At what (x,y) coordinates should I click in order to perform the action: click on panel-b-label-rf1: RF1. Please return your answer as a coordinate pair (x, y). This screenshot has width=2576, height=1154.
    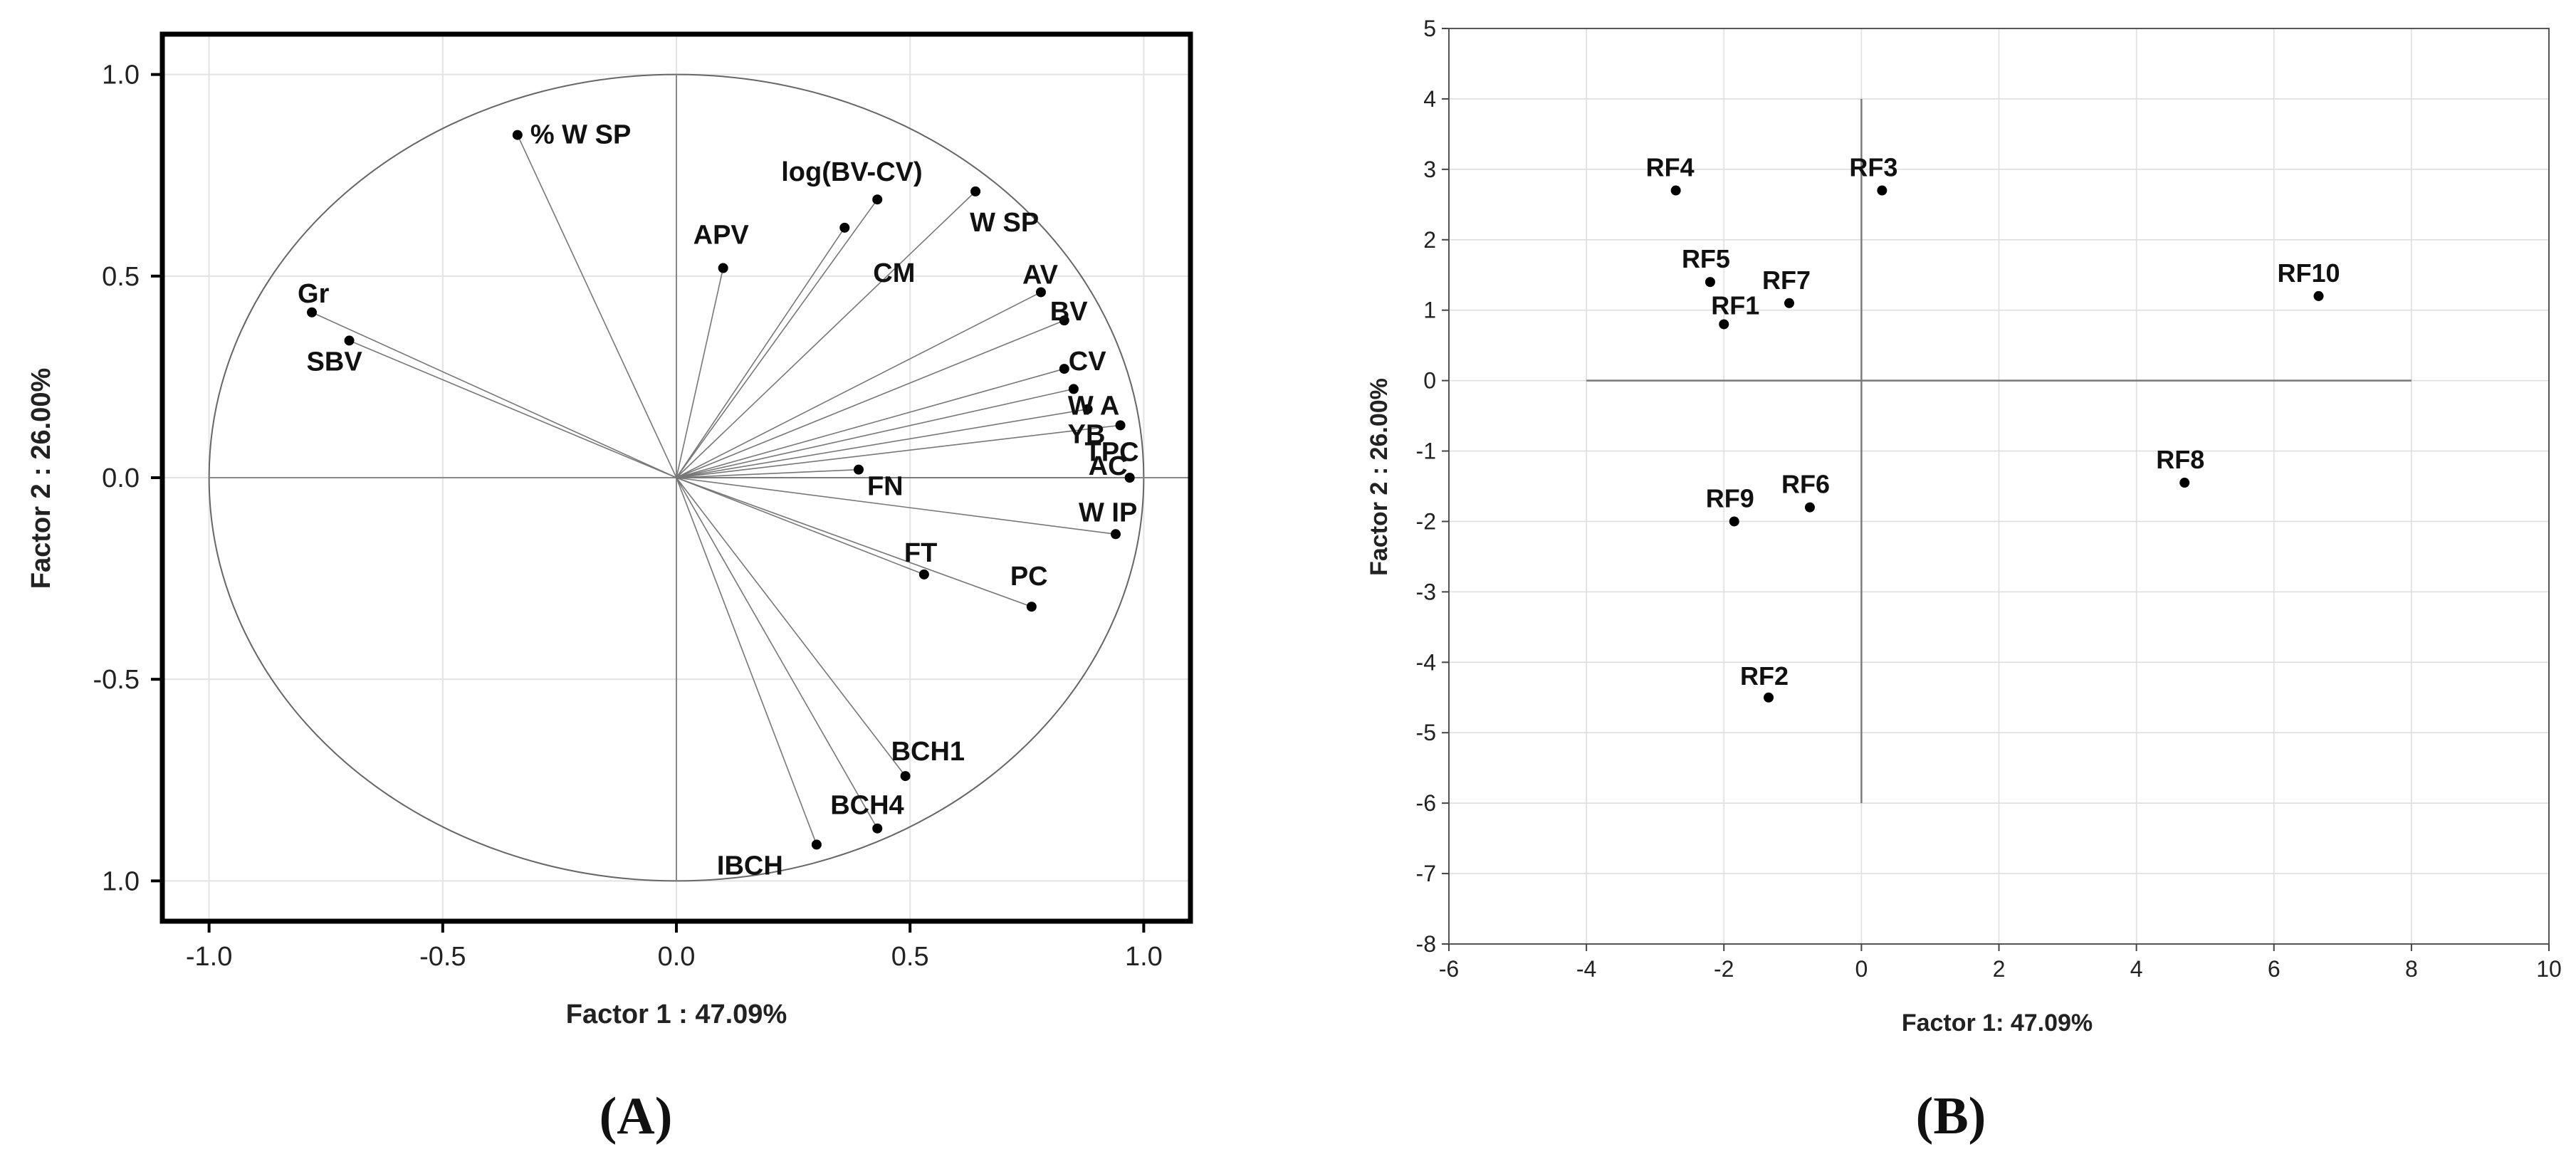
    Looking at the image, I should click on (1735, 305).